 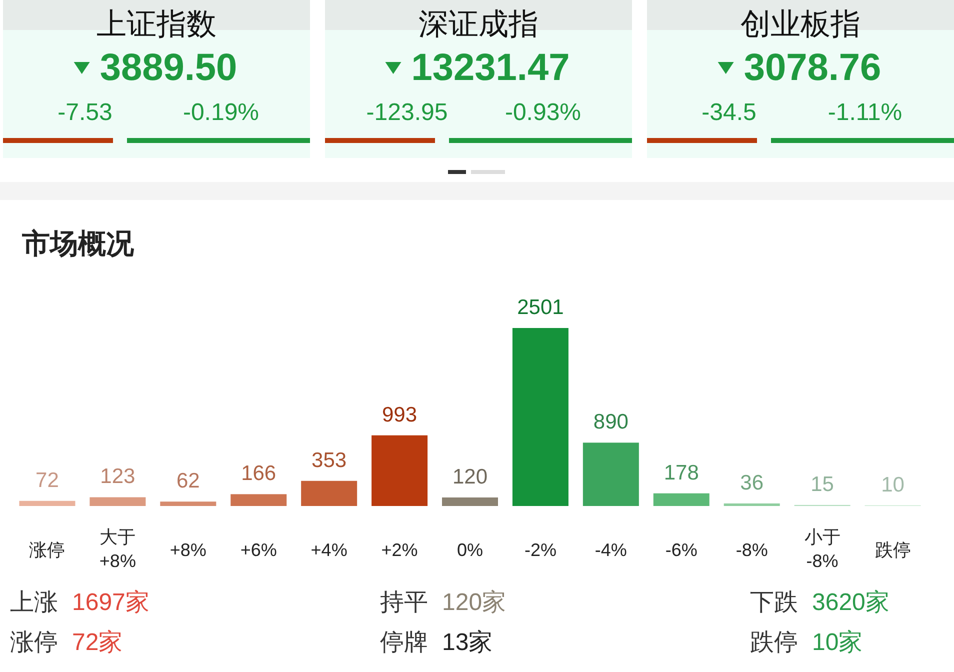 I want to click on x-tick-label: +8%, so click(x=188, y=550).